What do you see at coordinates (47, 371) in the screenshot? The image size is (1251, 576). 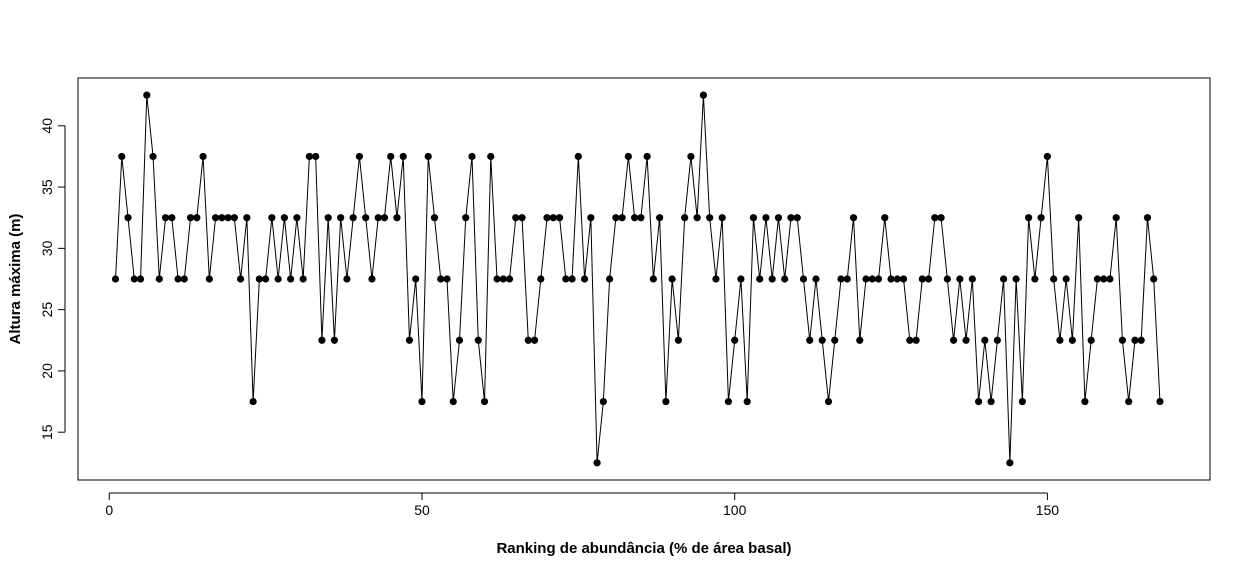 I see `y-tick-label: 20` at bounding box center [47, 371].